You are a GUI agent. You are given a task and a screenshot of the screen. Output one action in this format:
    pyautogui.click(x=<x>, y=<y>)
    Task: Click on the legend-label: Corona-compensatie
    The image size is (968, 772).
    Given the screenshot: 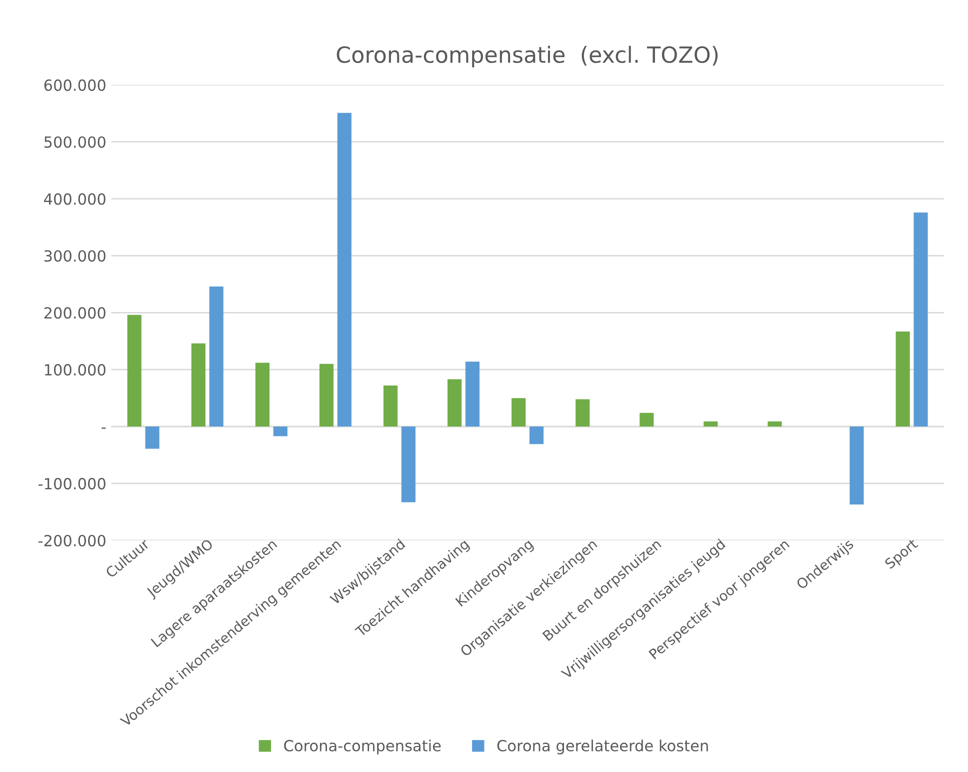 What is the action you would take?
    pyautogui.click(x=362, y=747)
    